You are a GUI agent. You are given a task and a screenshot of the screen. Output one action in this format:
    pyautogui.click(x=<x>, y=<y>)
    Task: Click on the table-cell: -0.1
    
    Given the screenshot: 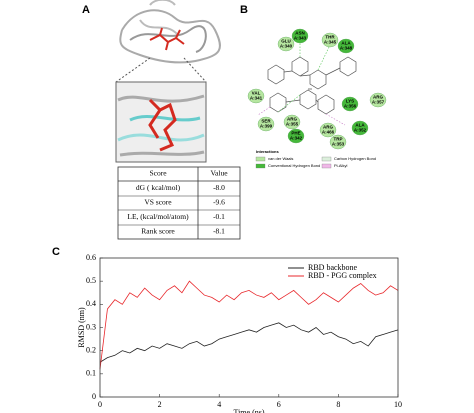 What is the action you would take?
    pyautogui.click(x=219, y=216)
    